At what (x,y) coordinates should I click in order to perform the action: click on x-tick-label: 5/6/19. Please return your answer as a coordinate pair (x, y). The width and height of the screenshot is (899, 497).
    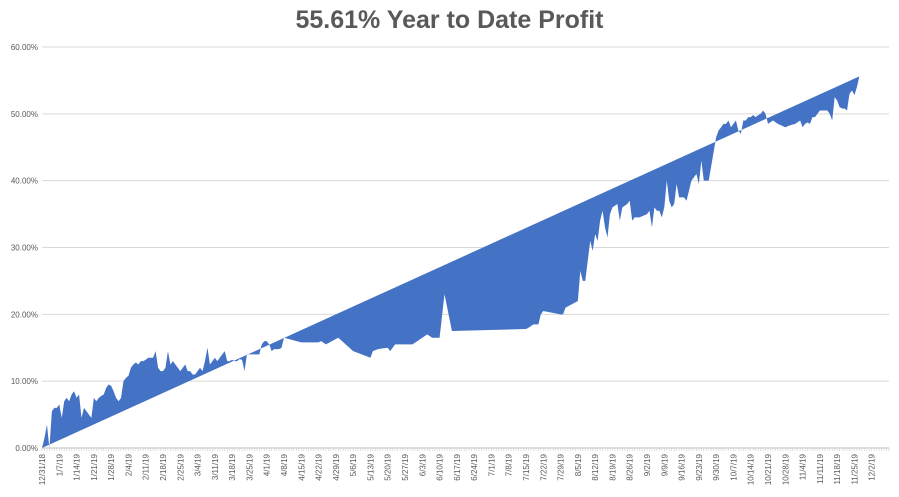
    Looking at the image, I should click on (353, 464).